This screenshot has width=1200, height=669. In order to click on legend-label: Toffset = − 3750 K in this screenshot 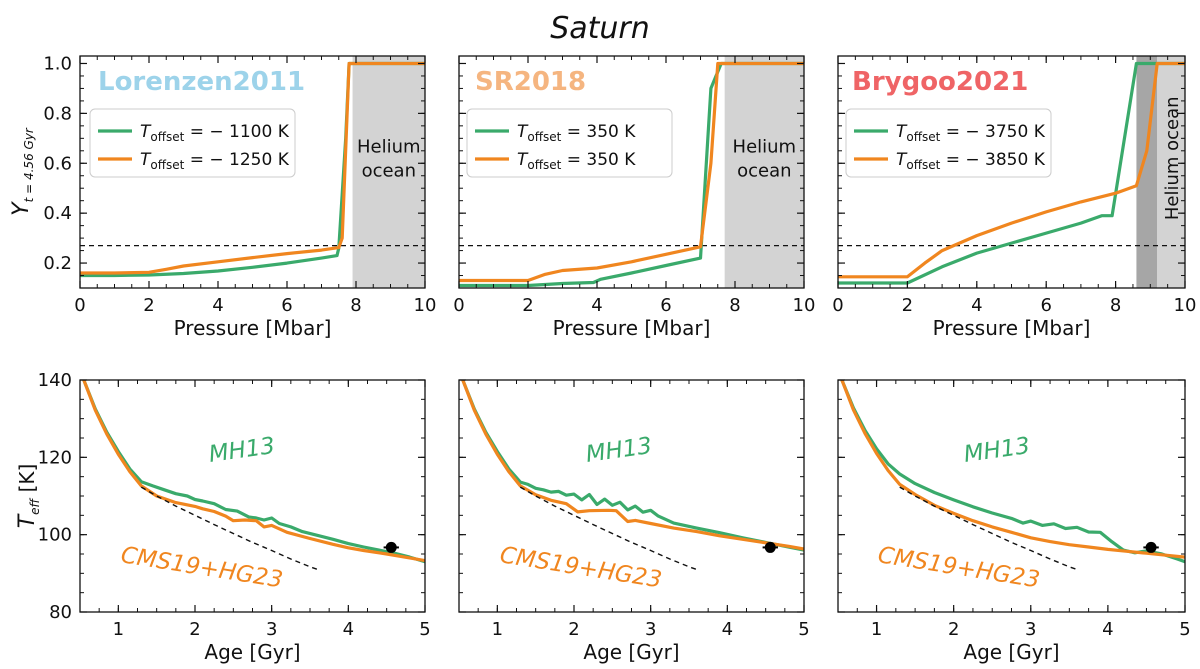, I will do `click(971, 133)`.